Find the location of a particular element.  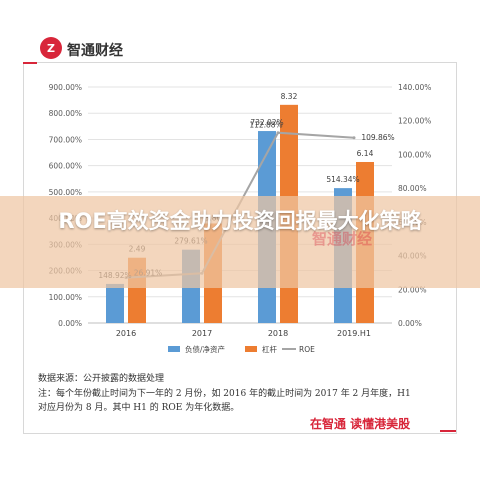

legend-label: 负债/净资产 is located at coordinates (205, 349).